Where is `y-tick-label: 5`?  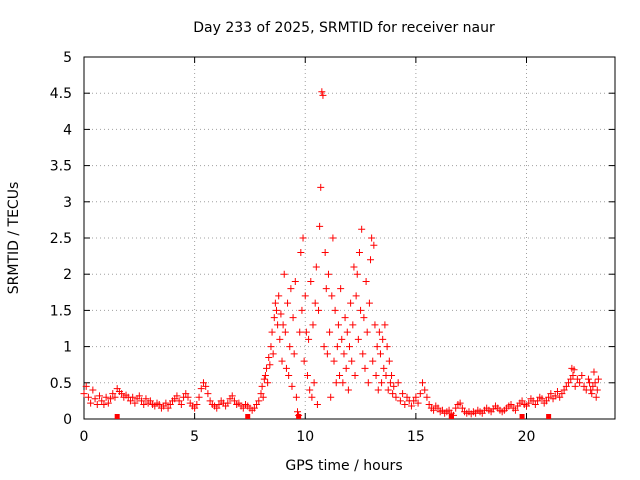
y-tick-label: 5 is located at coordinates (67, 58).